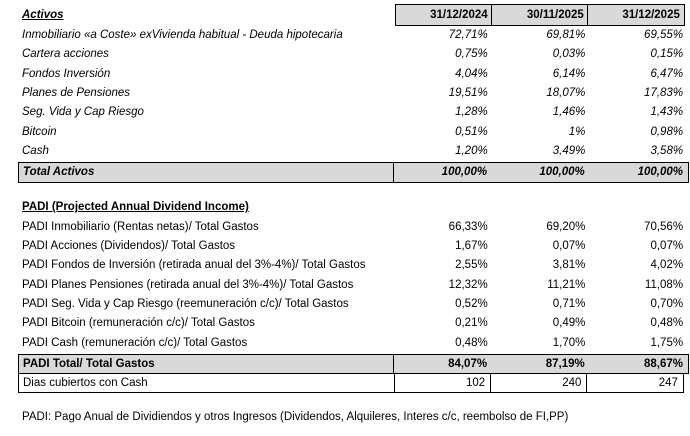 This screenshot has height=436, width=690. I want to click on asset-row: Planes de Pensiones 19,51% 18,07% 17,83%, so click(345, 92).